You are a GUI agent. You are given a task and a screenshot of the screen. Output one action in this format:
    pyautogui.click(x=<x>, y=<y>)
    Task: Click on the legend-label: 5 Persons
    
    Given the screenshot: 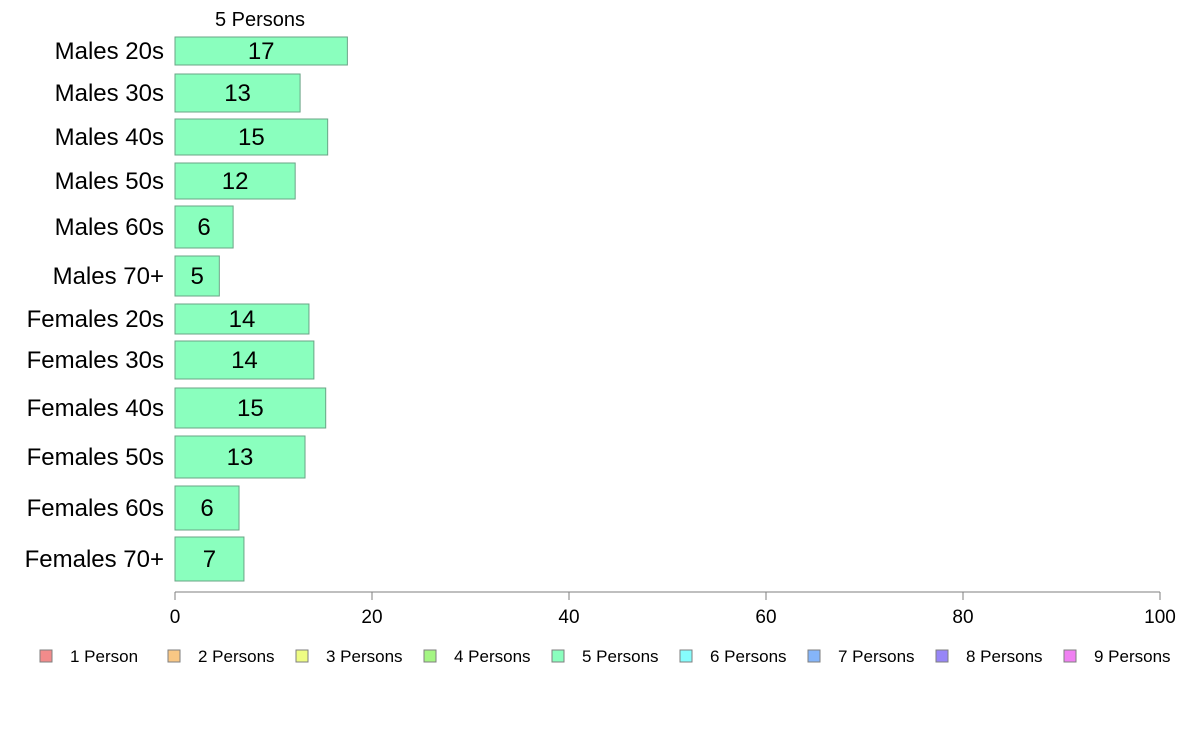 What is the action you would take?
    pyautogui.click(x=620, y=656)
    